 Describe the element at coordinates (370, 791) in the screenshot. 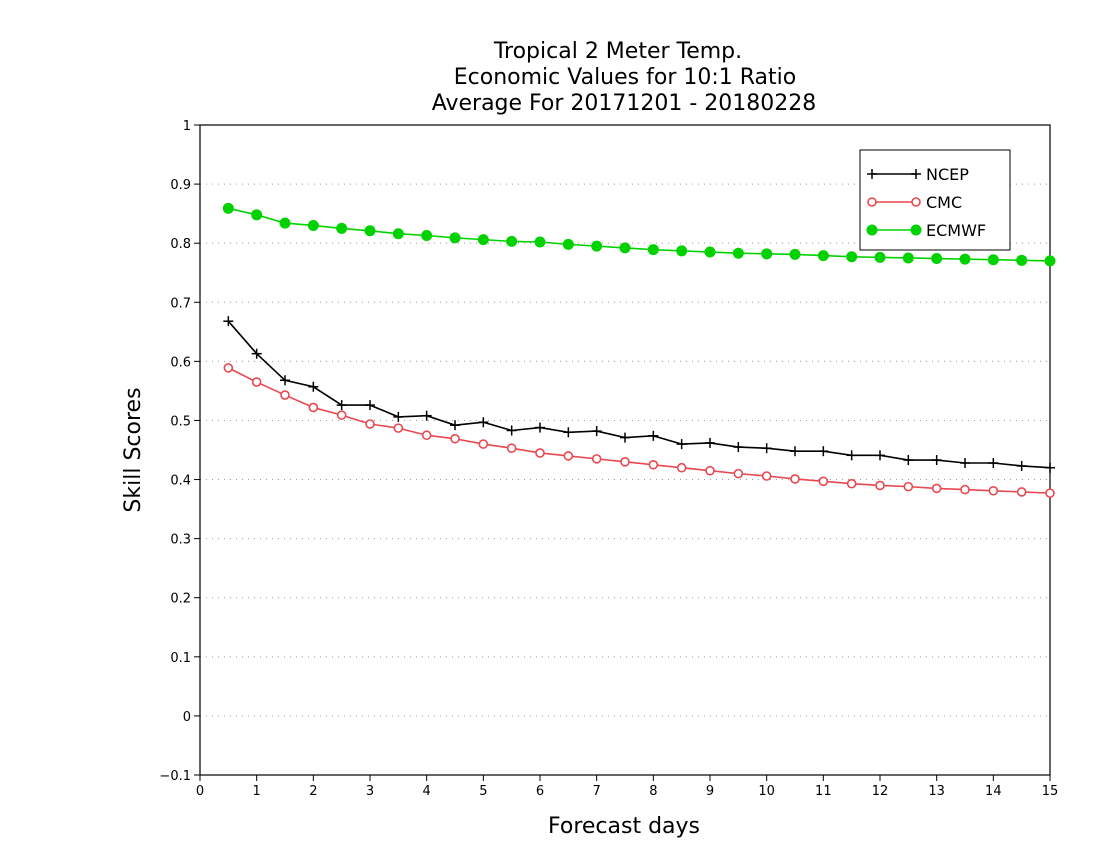

I see `x-tick-label: 3` at that location.